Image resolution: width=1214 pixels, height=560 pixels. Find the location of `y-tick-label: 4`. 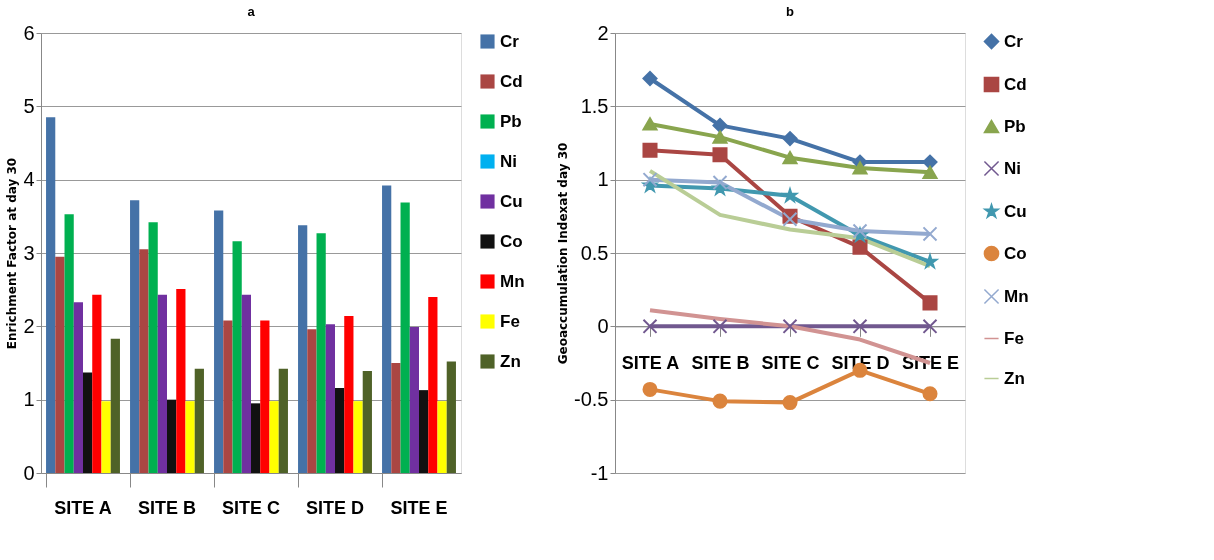

y-tick-label: 4 is located at coordinates (29, 179).